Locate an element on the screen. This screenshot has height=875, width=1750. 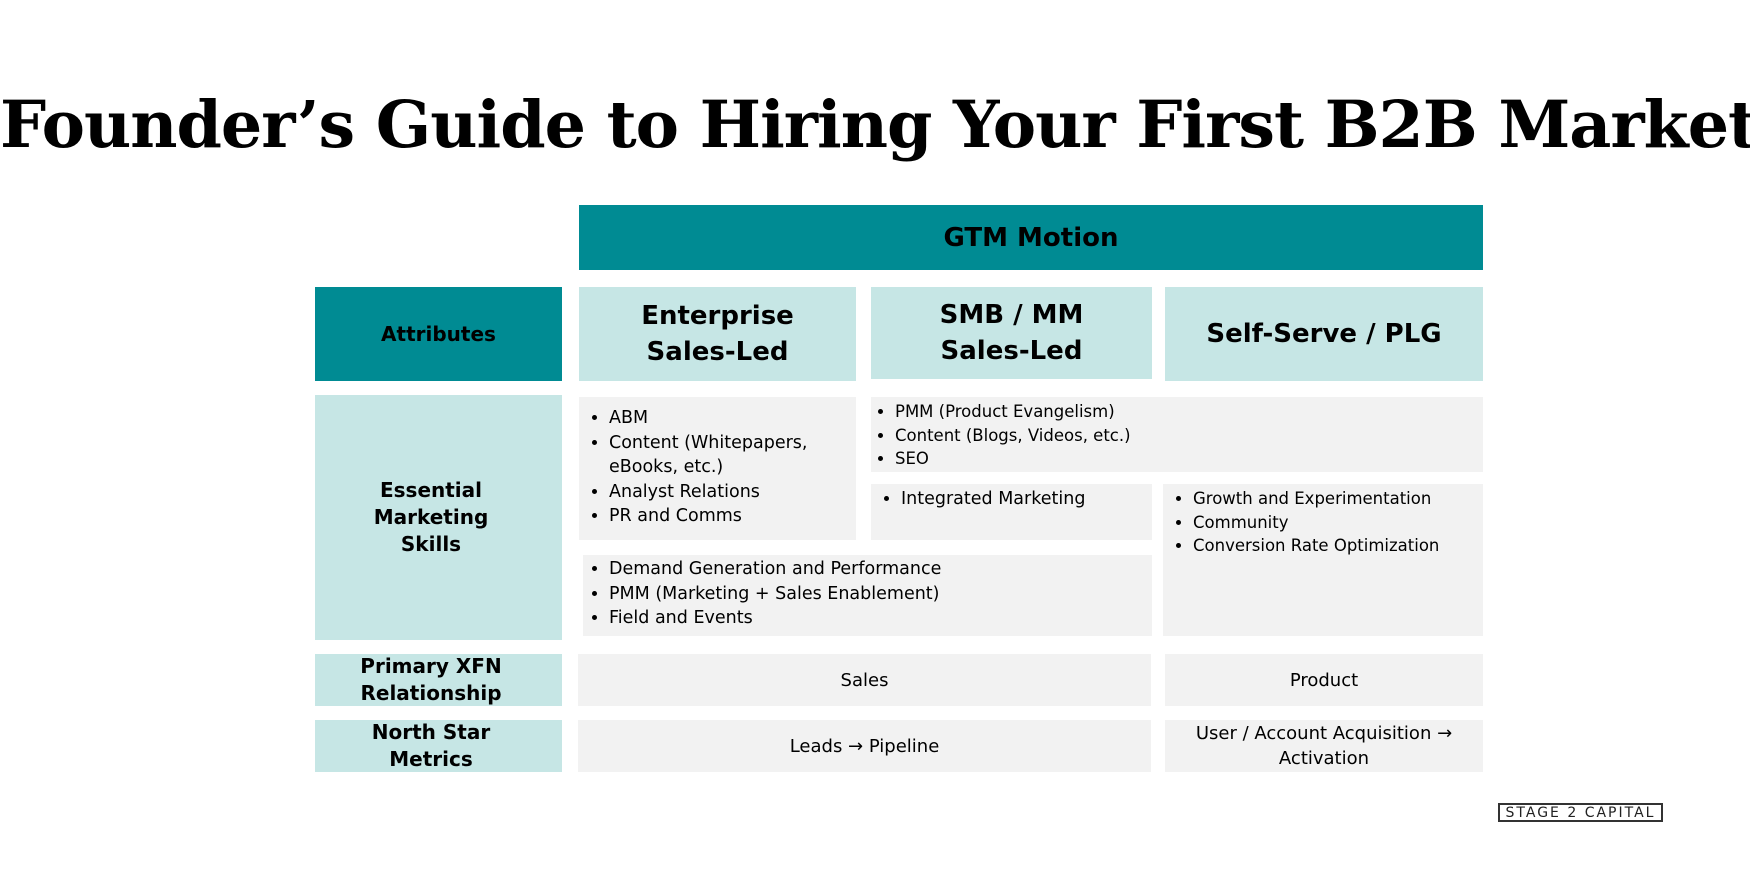
list-item: Community is located at coordinates (1333, 523).